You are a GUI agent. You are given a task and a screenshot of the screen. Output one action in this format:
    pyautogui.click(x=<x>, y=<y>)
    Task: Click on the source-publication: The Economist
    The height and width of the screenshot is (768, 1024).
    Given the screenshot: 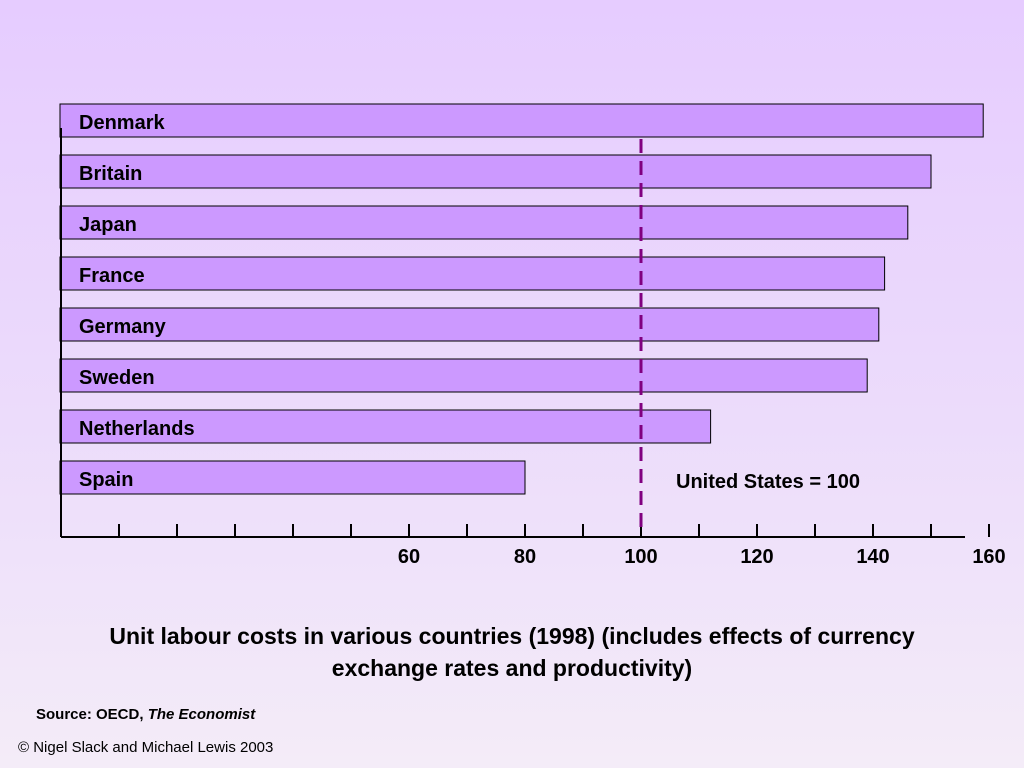 What is the action you would take?
    pyautogui.click(x=201, y=714)
    